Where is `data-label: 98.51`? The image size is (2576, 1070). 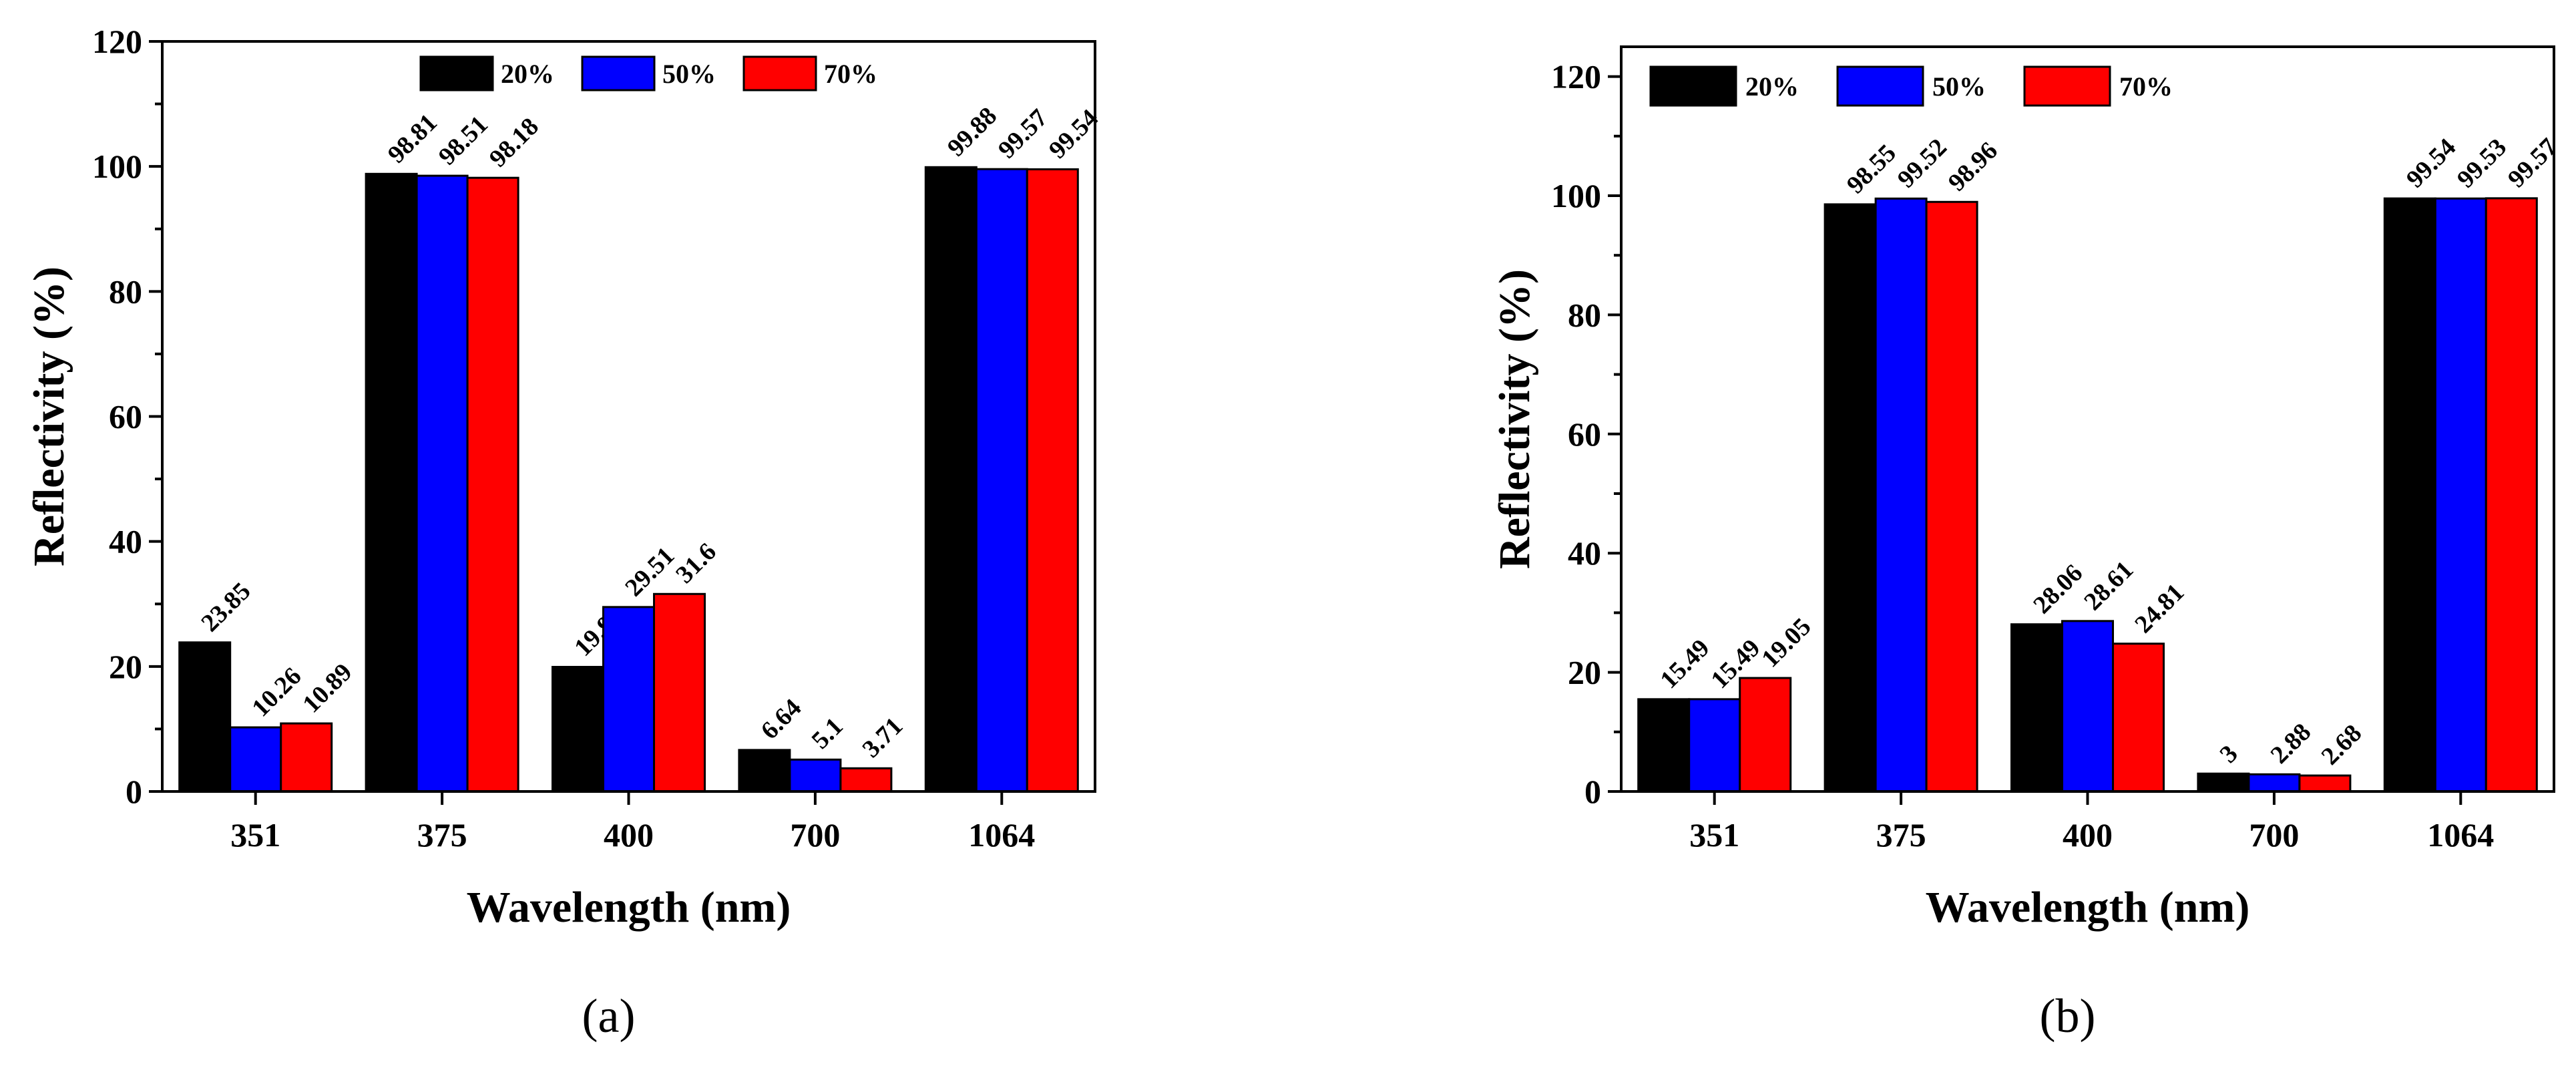
data-label: 98.51 is located at coordinates (463, 140).